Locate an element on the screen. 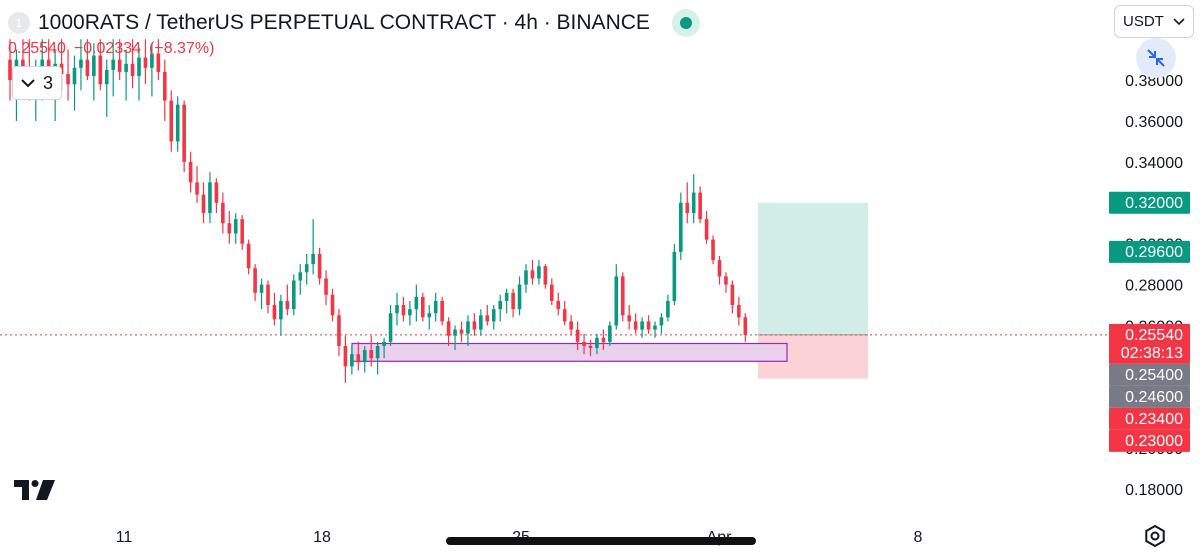 The width and height of the screenshot is (1200, 554). y-tick-label: 0.36000 is located at coordinates (1154, 122).